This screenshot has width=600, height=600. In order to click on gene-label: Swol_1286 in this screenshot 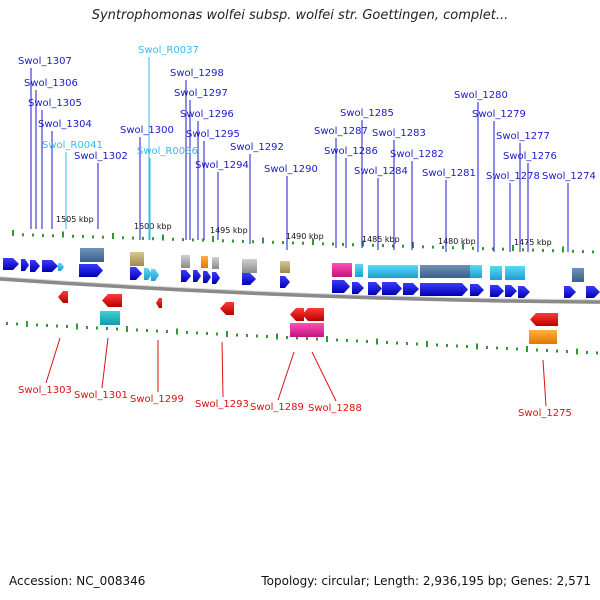, I will do `click(351, 151)`.